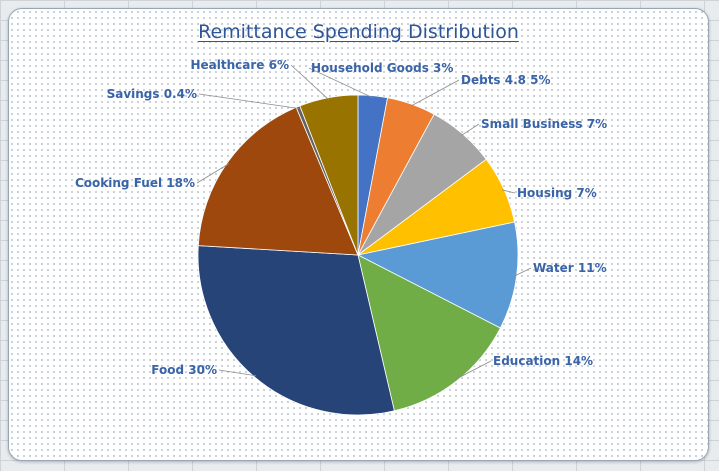 The width and height of the screenshot is (719, 471). What do you see at coordinates (296, 330) in the screenshot?
I see `pie-slice-food` at bounding box center [296, 330].